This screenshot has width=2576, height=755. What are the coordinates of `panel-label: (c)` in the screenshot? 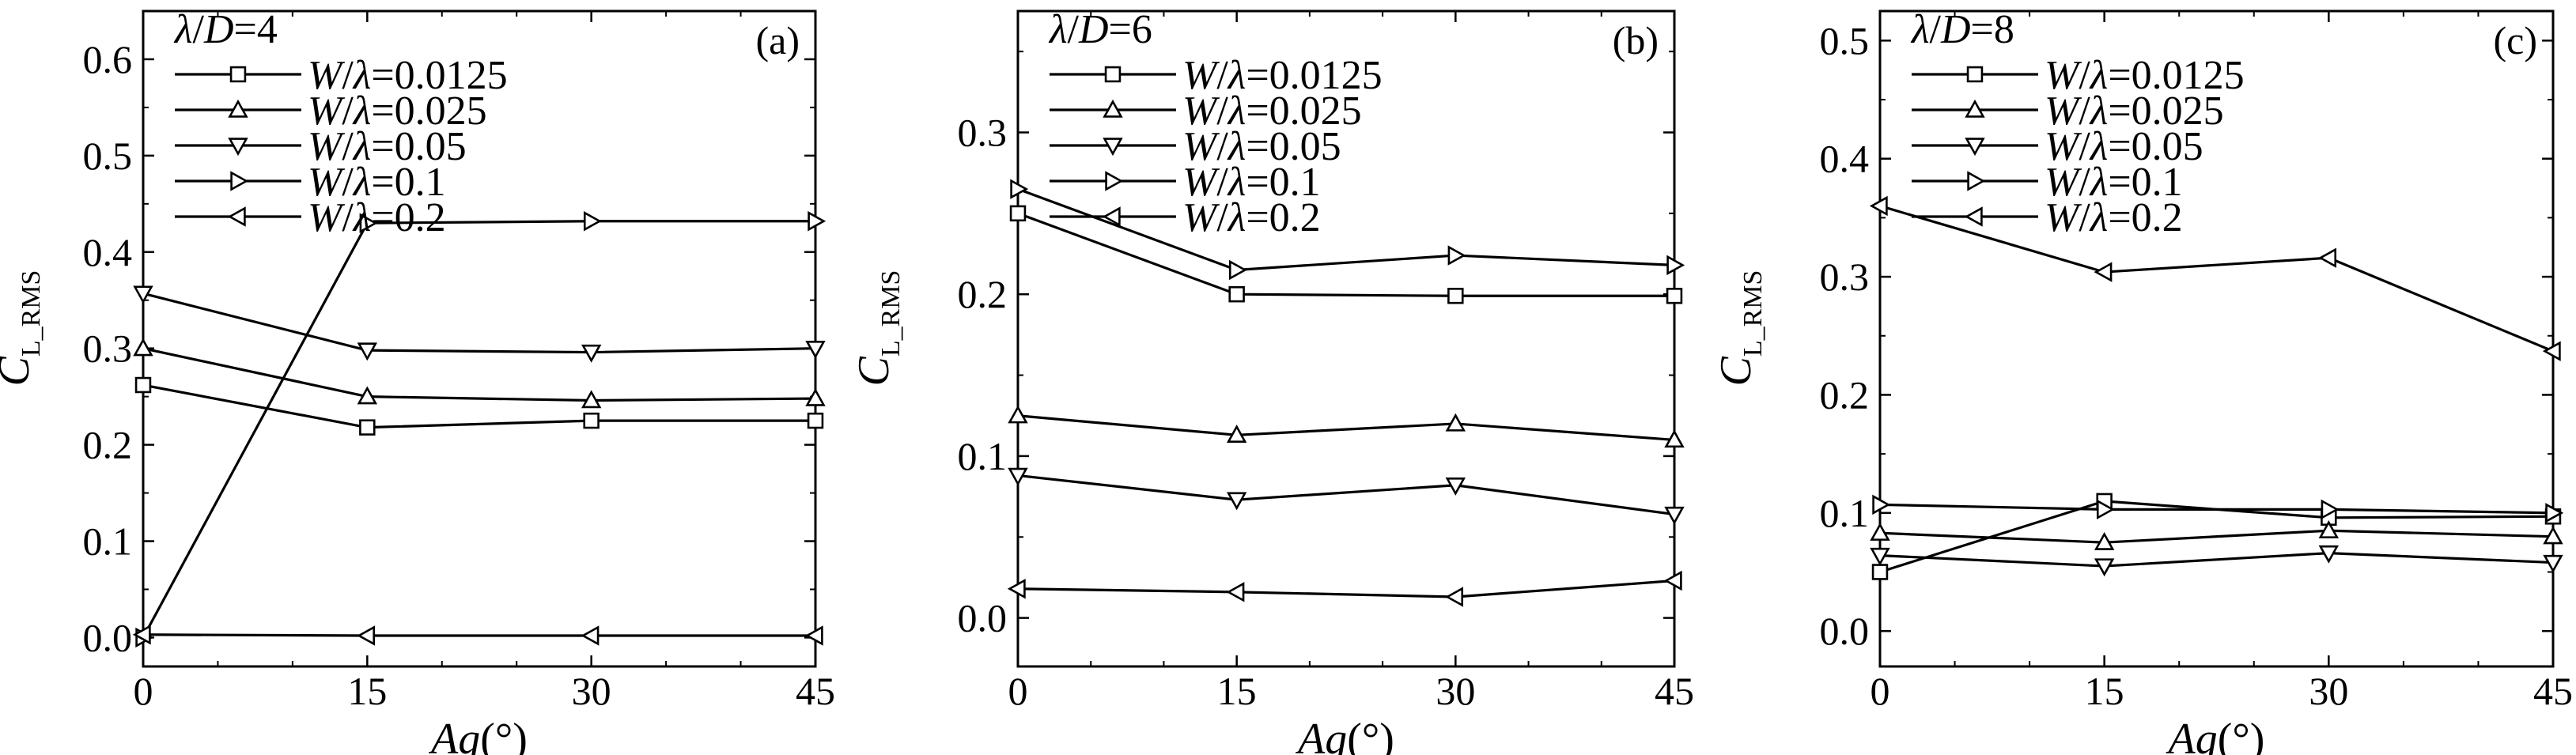 It's located at (2516, 40).